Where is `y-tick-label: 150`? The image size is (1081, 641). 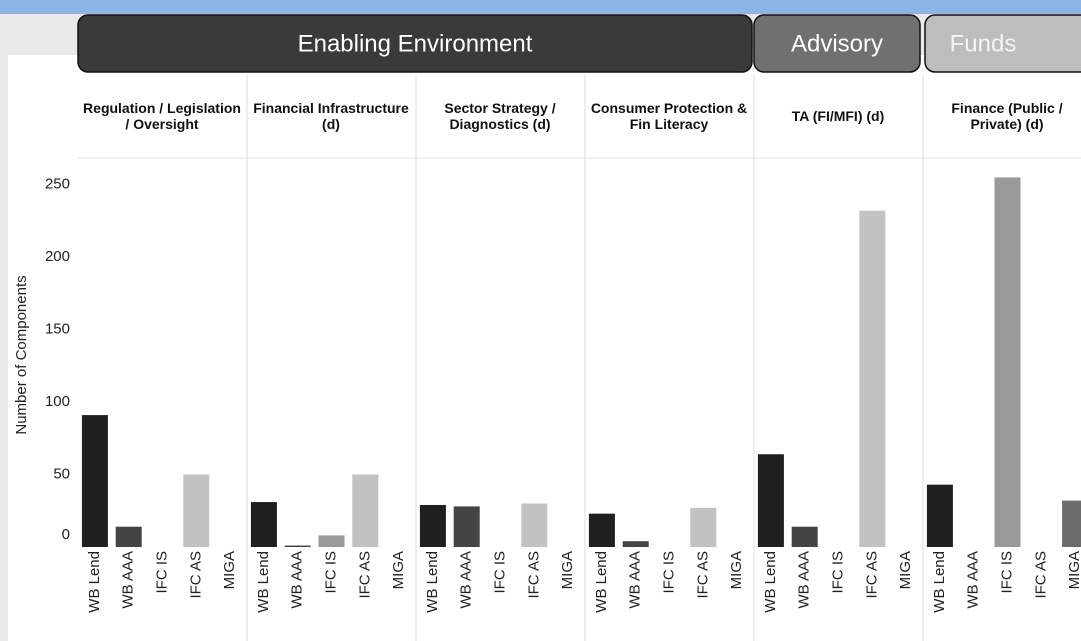
y-tick-label: 150 is located at coordinates (57, 329).